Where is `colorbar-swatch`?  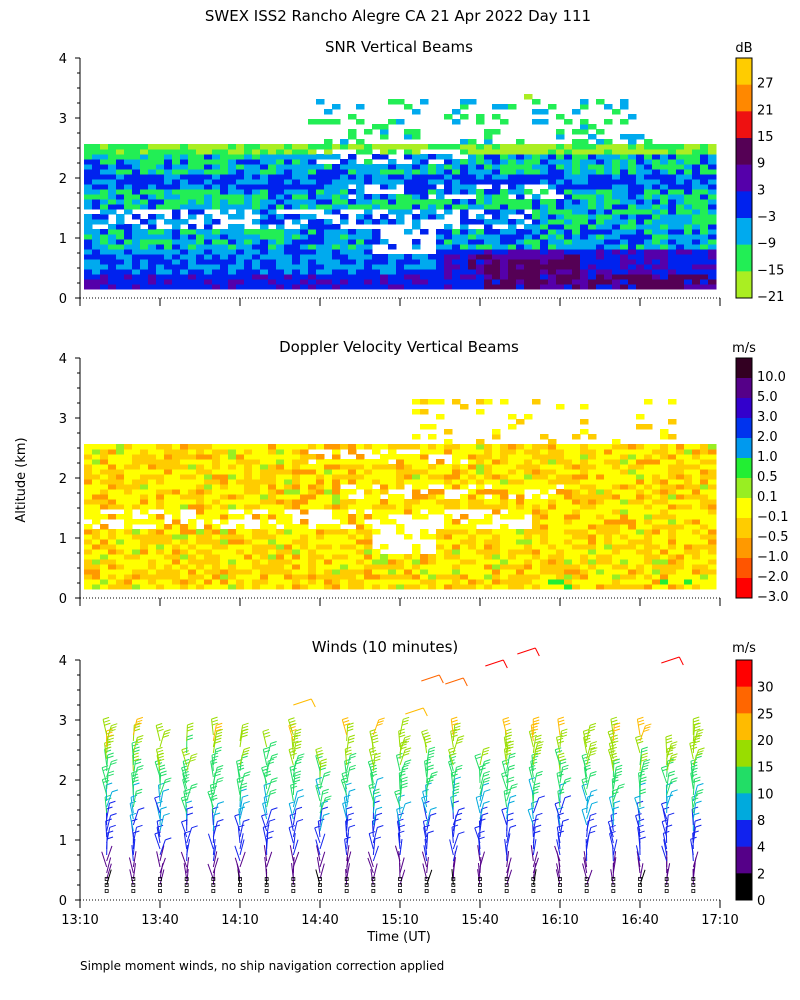
colorbar-swatch is located at coordinates (744, 428).